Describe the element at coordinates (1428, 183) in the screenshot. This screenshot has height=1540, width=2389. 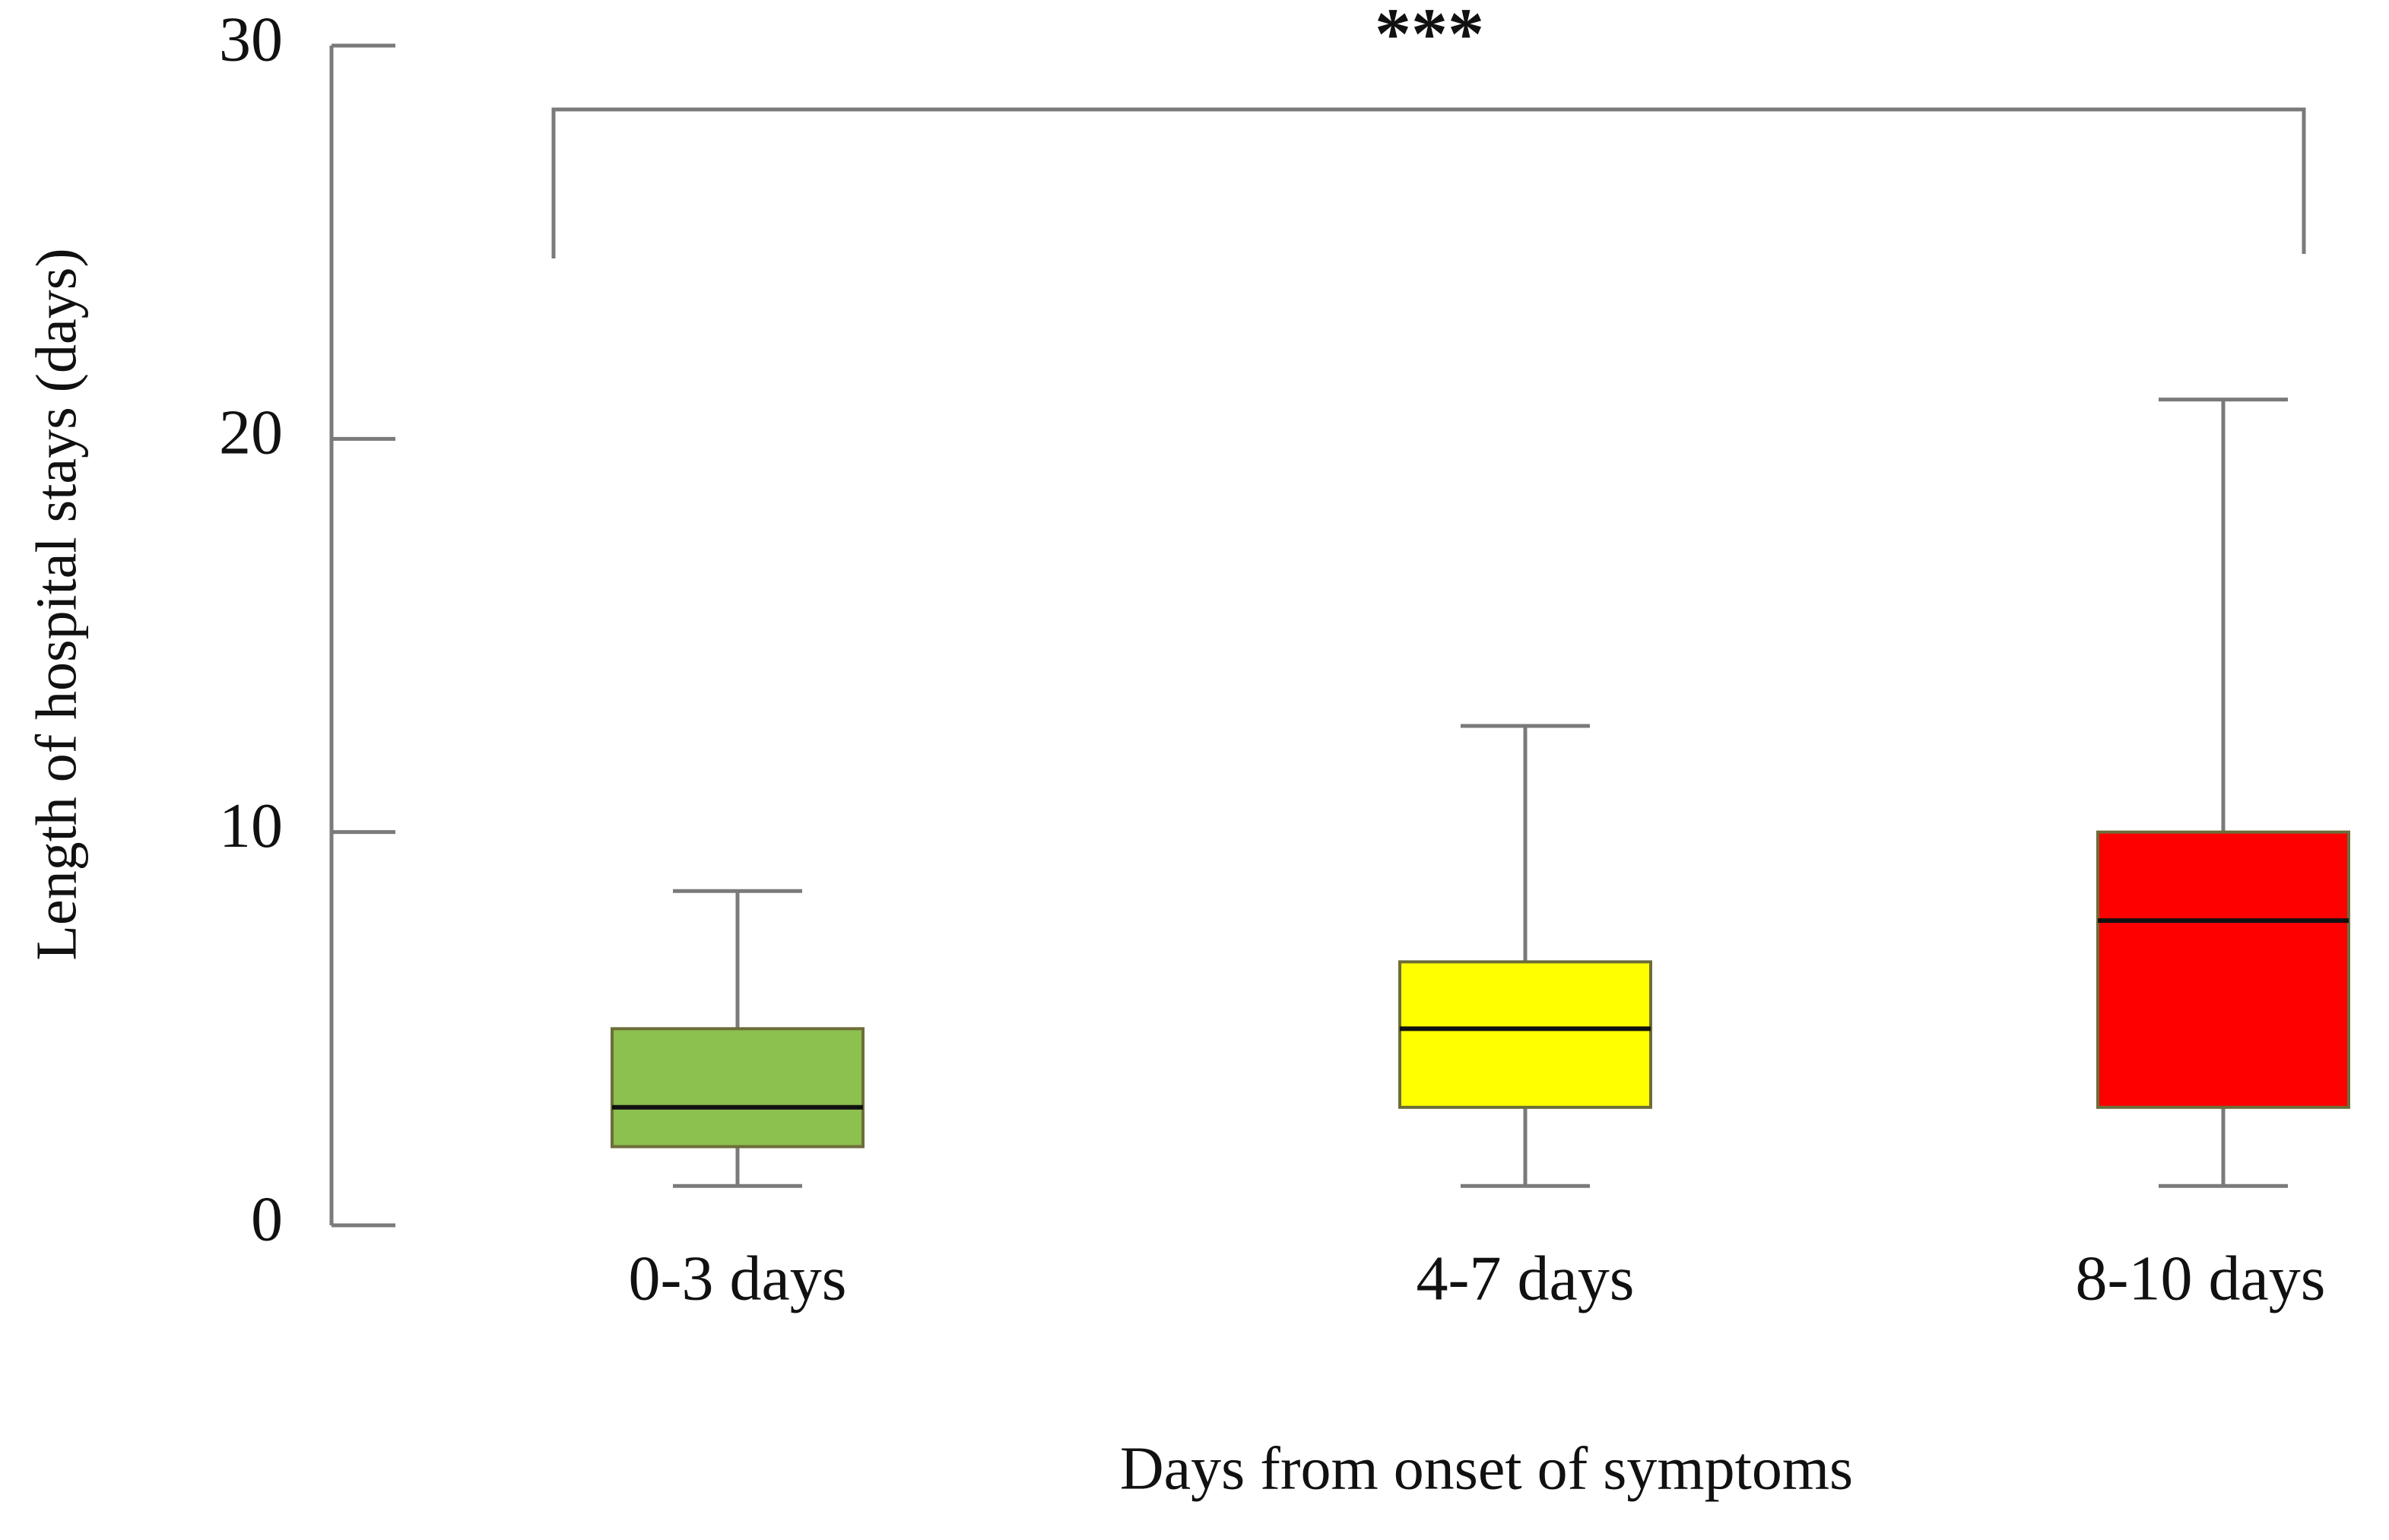
I see `significance-bracket` at that location.